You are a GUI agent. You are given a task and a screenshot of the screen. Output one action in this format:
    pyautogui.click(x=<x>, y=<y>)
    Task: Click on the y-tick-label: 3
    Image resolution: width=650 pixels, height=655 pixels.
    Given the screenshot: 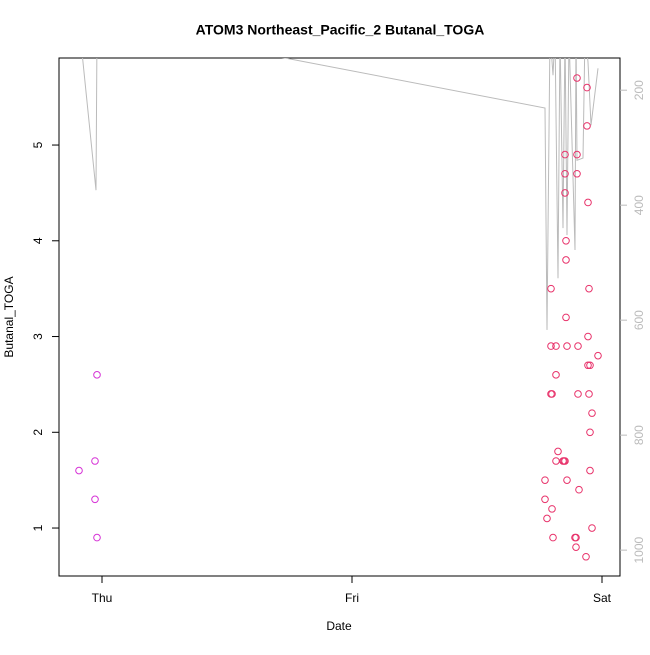 What is the action you would take?
    pyautogui.click(x=38, y=336)
    